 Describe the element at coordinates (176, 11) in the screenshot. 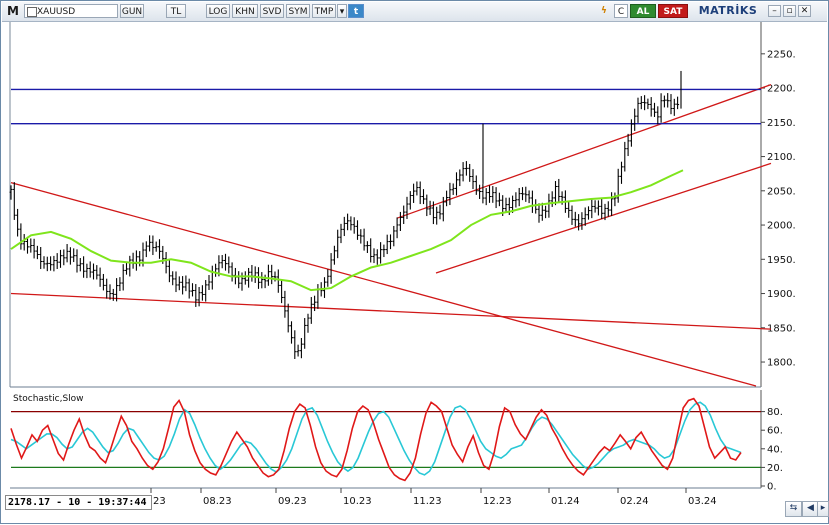

I see `period-tl-button: TL` at that location.